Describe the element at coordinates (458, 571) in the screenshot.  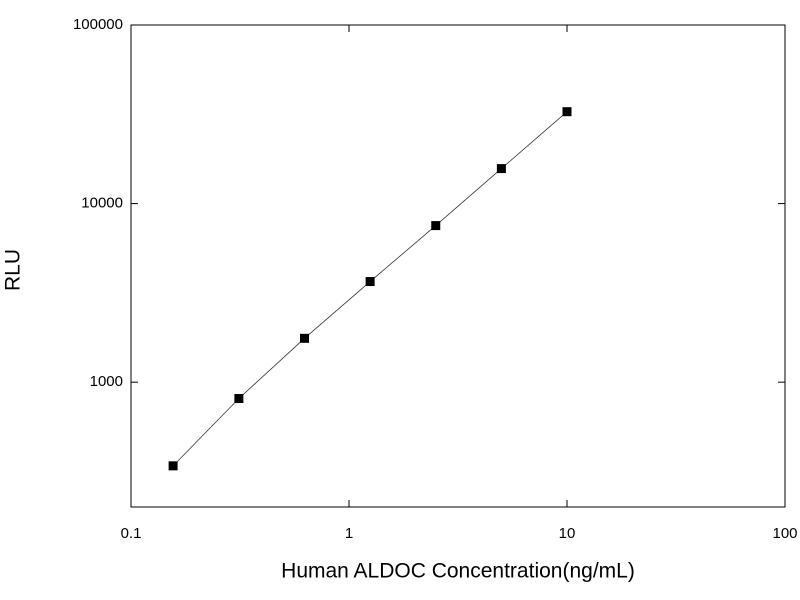
I see `x-axis-label: Human ALDOC Concentration(ng/mL)` at that location.